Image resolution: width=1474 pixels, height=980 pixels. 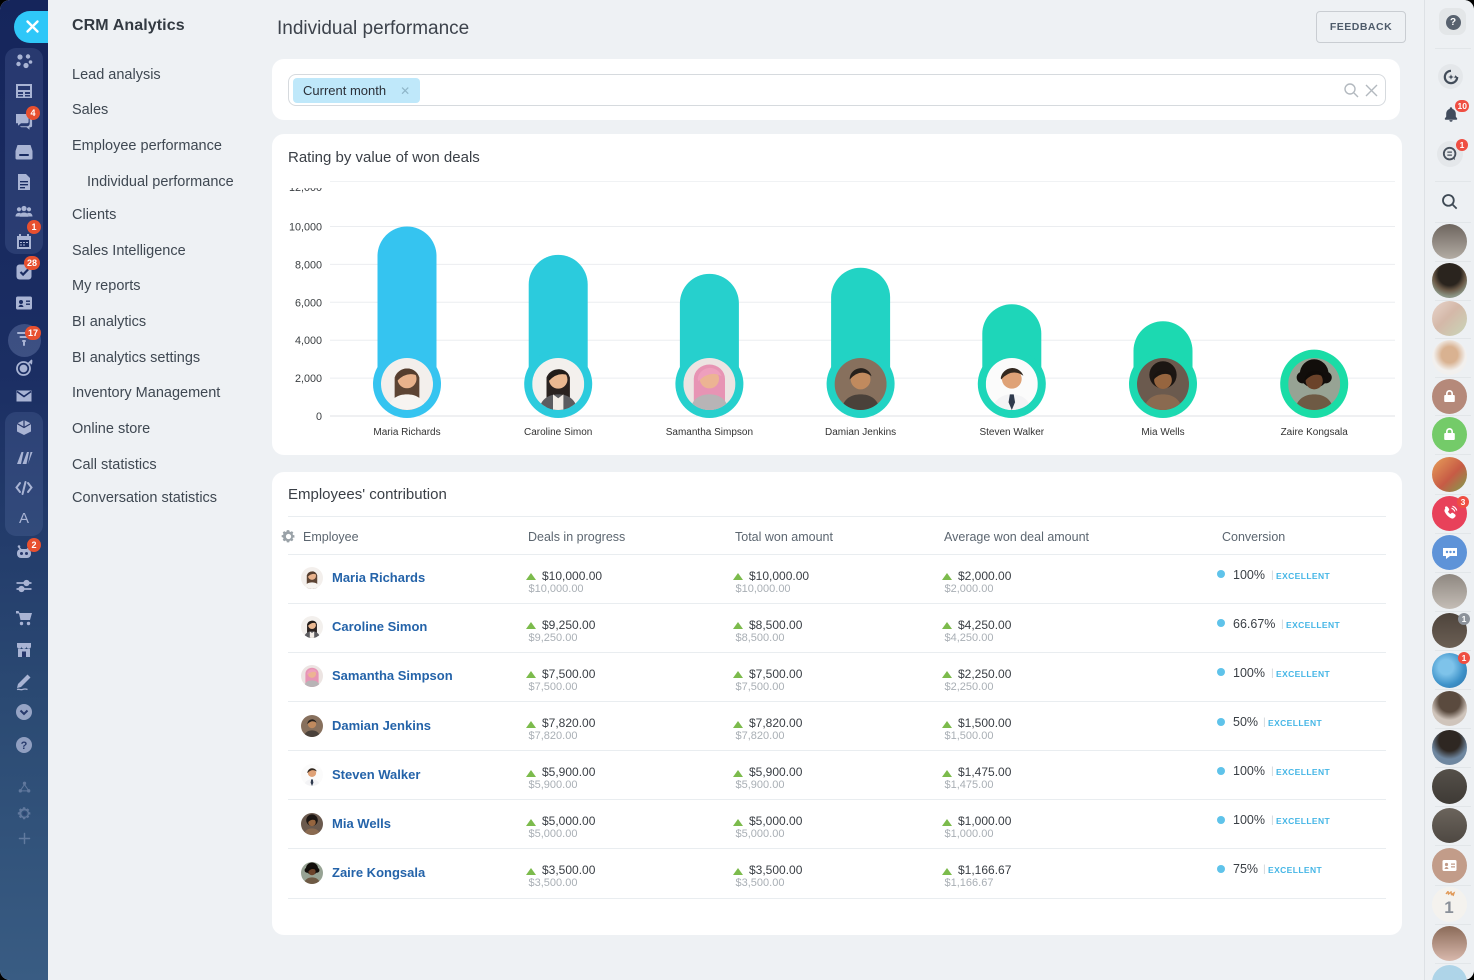 What do you see at coordinates (1315, 432) in the screenshot?
I see `svg-text: Zaire Kongsala` at bounding box center [1315, 432].